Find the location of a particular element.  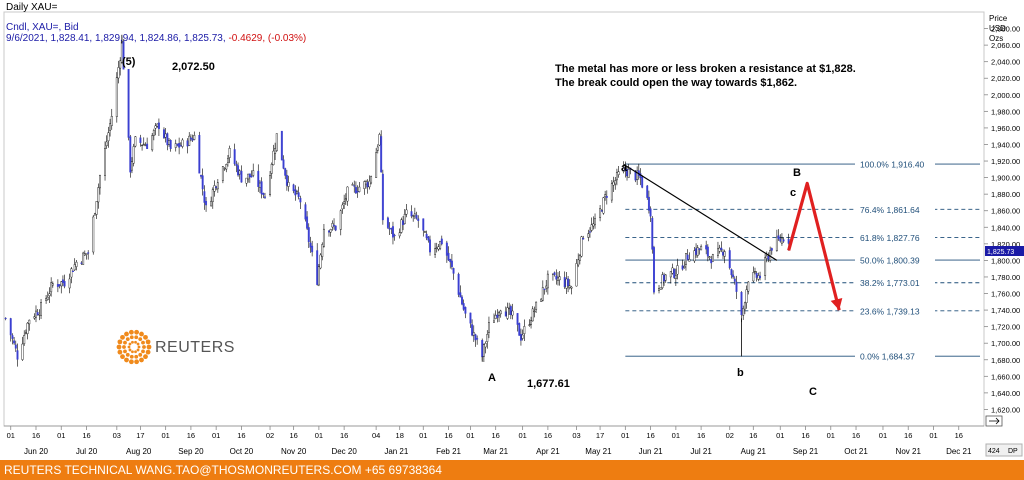

x-tick-label: 04 is located at coordinates (376, 435).